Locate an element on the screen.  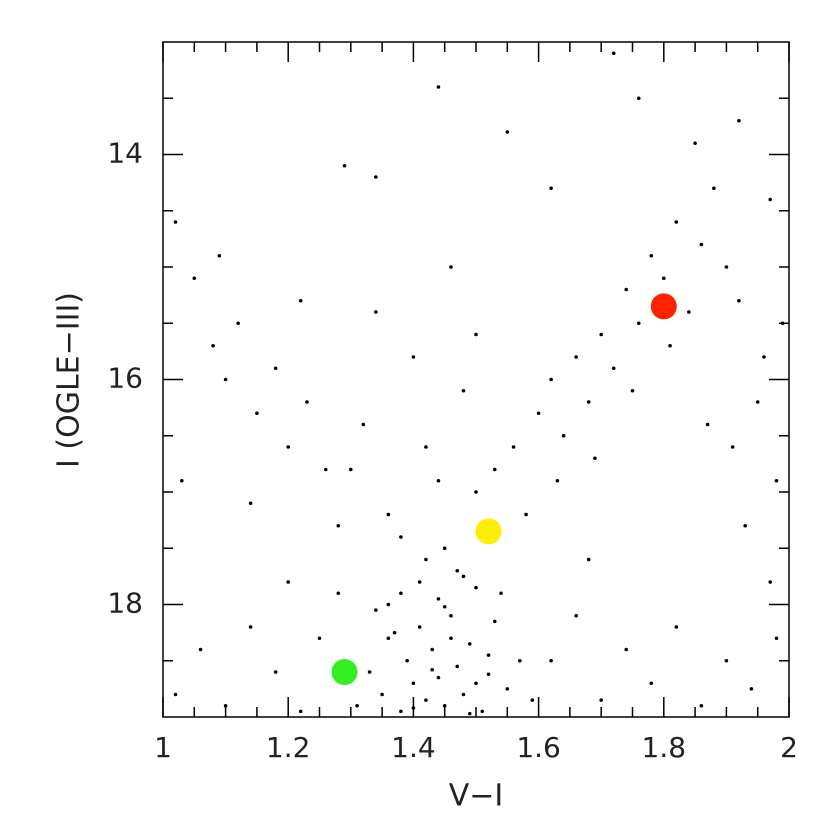
y-tick-label: 14 is located at coordinates (125, 153).